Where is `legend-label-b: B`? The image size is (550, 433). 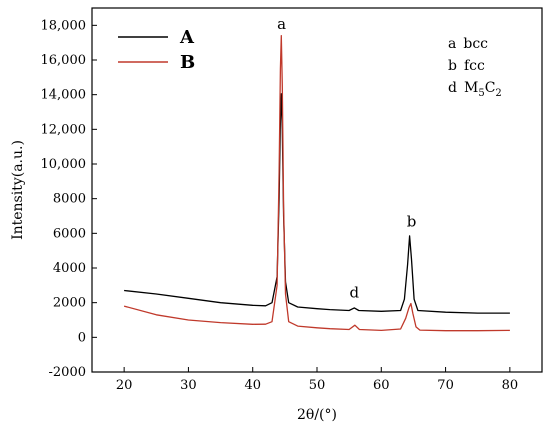
legend-label-b: B is located at coordinates (187, 62).